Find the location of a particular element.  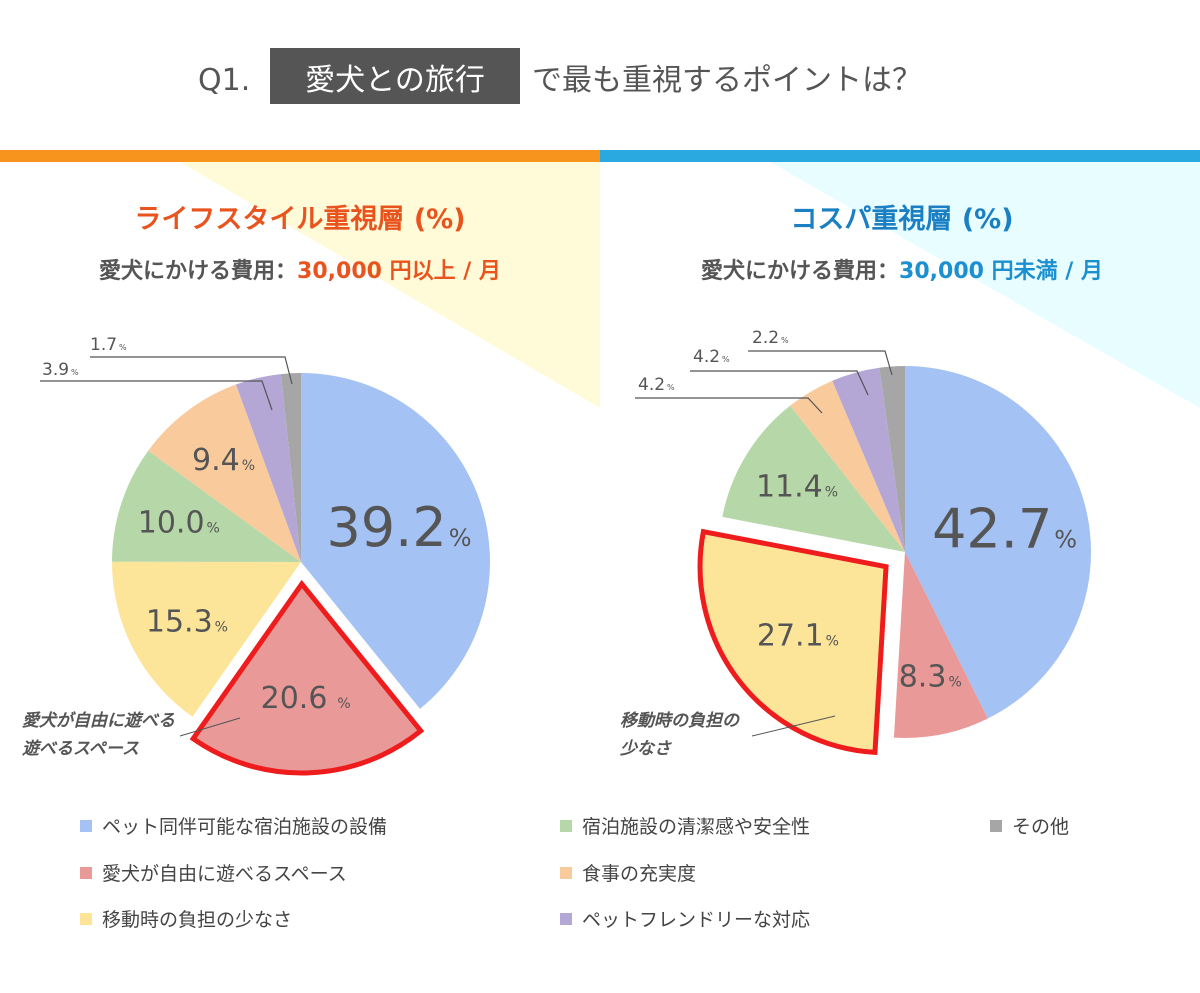

legend-label: ペット同伴可能な宿泊施設の設備 is located at coordinates (244, 827).